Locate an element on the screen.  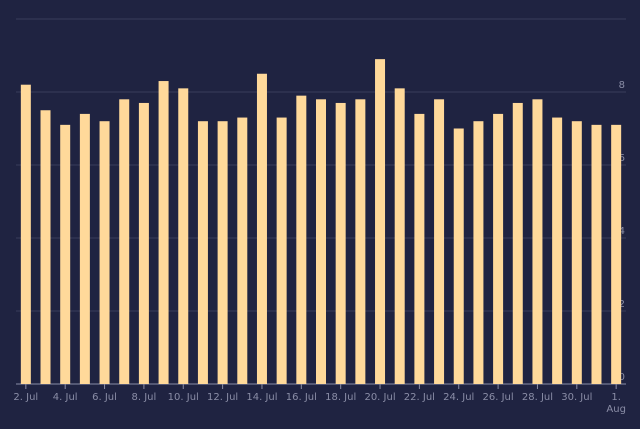
y-tick-label: 6 is located at coordinates (622, 158).